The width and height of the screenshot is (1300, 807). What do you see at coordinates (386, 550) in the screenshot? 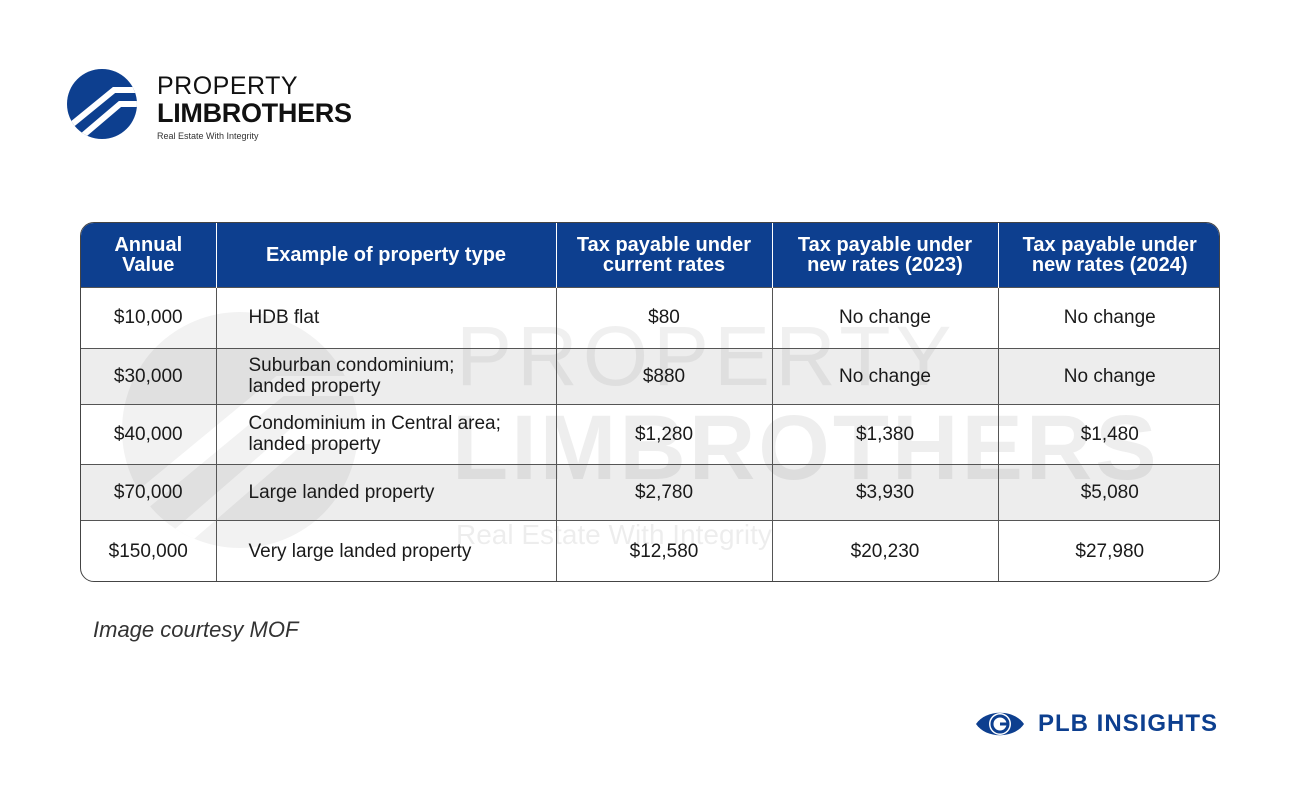
I see `cell-property-type: Very large landed property` at bounding box center [386, 550].